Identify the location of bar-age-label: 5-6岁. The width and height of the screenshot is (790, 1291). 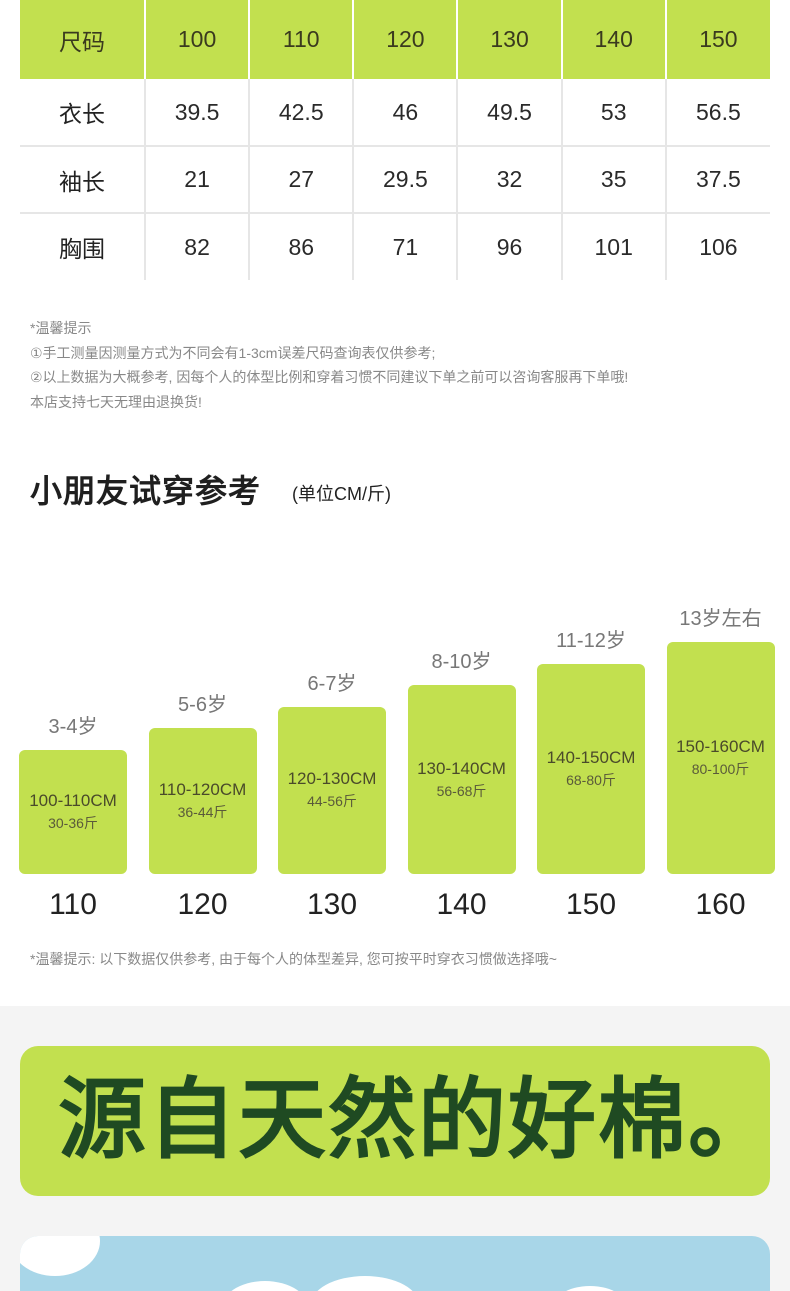
(202, 705).